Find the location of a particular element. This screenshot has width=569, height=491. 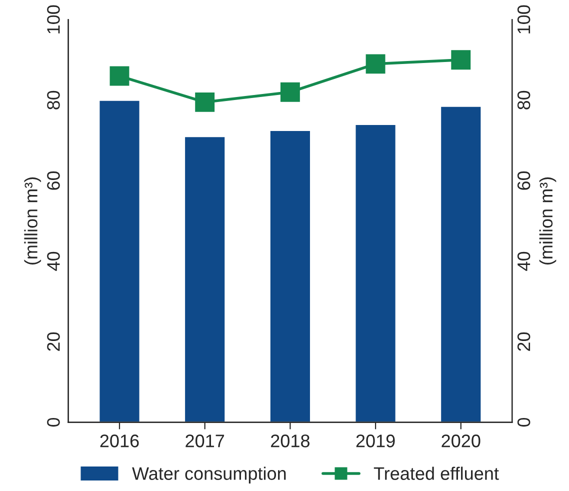

legend-label: Water consumption is located at coordinates (209, 475).